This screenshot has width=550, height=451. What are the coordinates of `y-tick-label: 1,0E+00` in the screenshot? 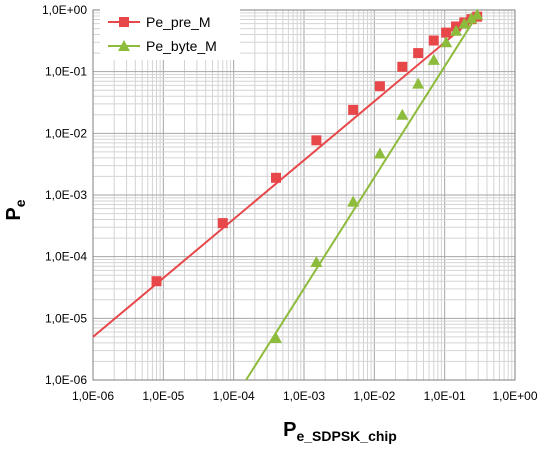 It's located at (64, 10).